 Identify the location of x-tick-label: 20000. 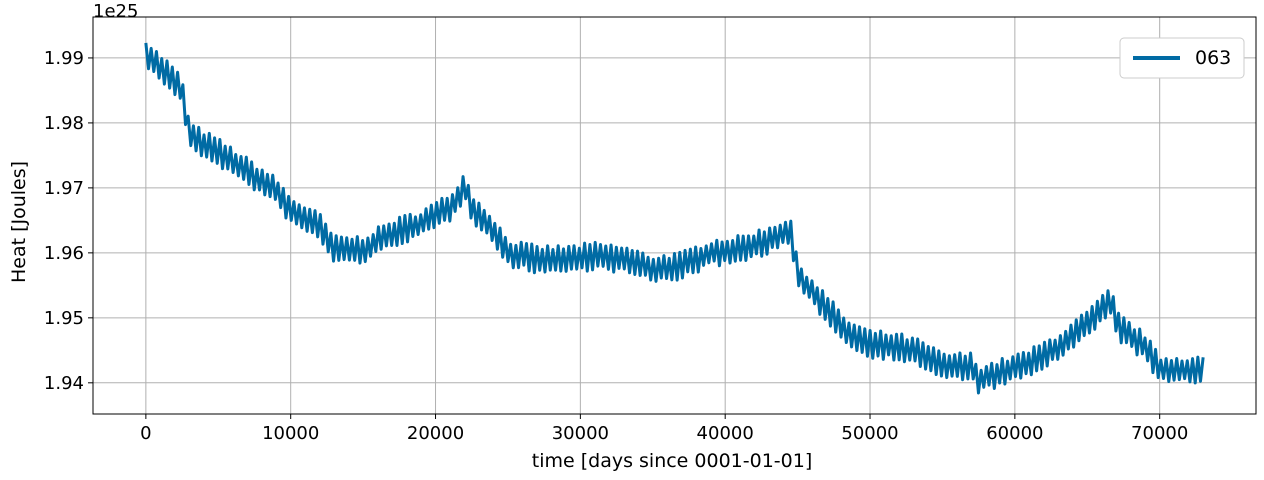
(435, 433).